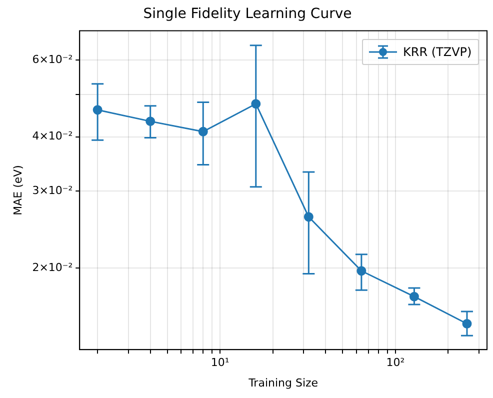 The width and height of the screenshot is (493, 398). What do you see at coordinates (283, 383) in the screenshot?
I see `x-axis-title: Training Size` at bounding box center [283, 383].